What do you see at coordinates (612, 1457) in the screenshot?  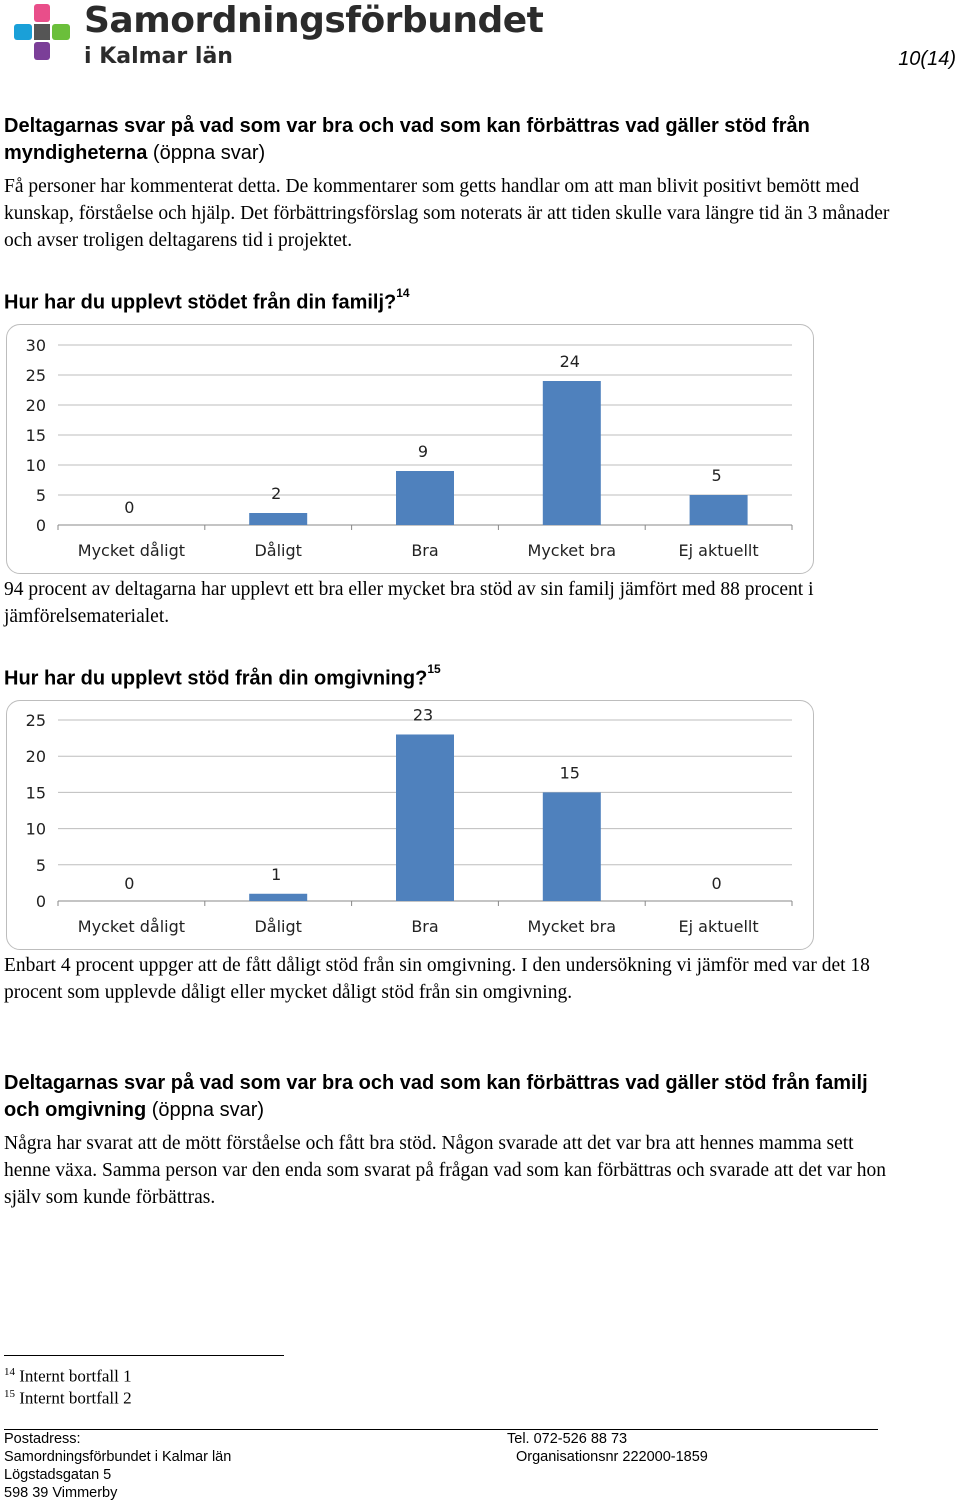 I see `footer-org-number: Organisationsnr 222000-1859` at bounding box center [612, 1457].